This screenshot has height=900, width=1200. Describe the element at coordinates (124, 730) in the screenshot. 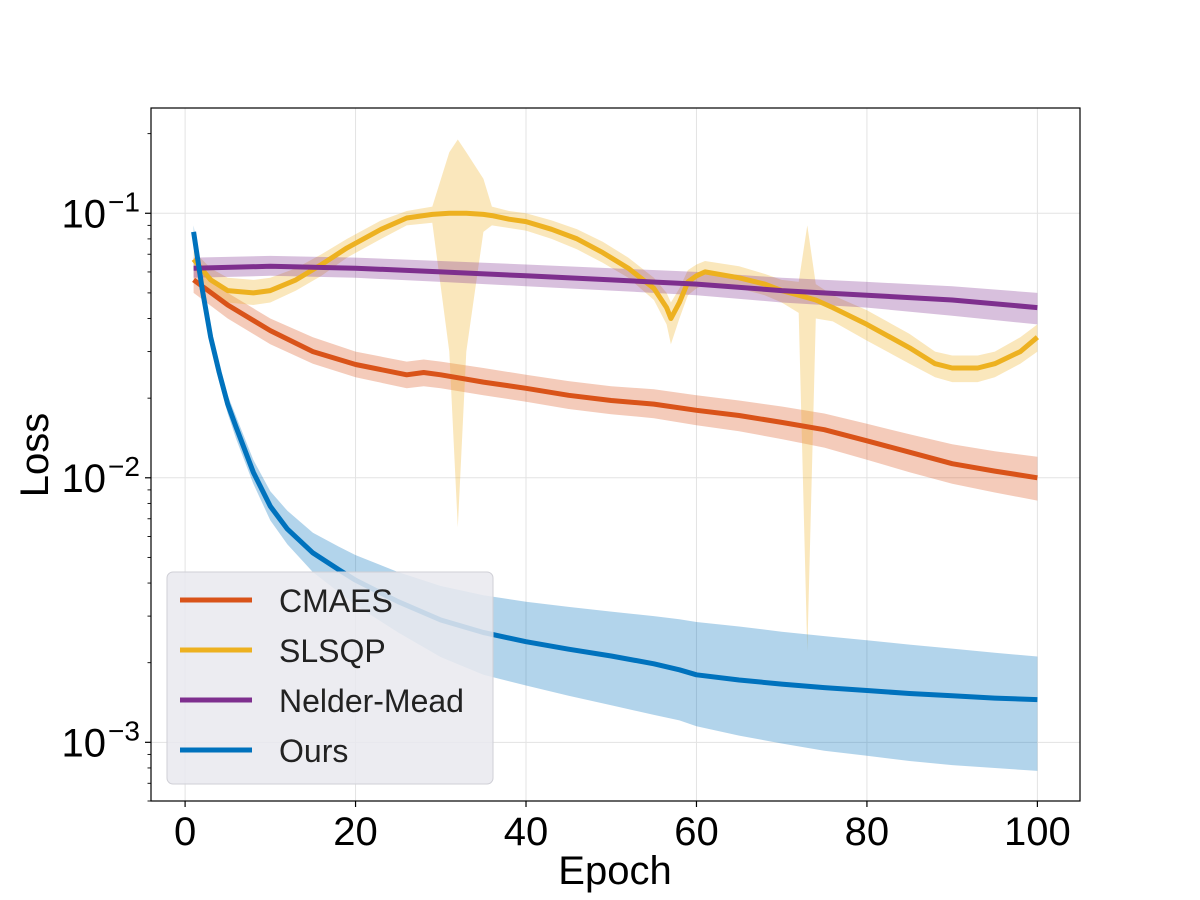

I see `y-tick-exponent: −3` at that location.